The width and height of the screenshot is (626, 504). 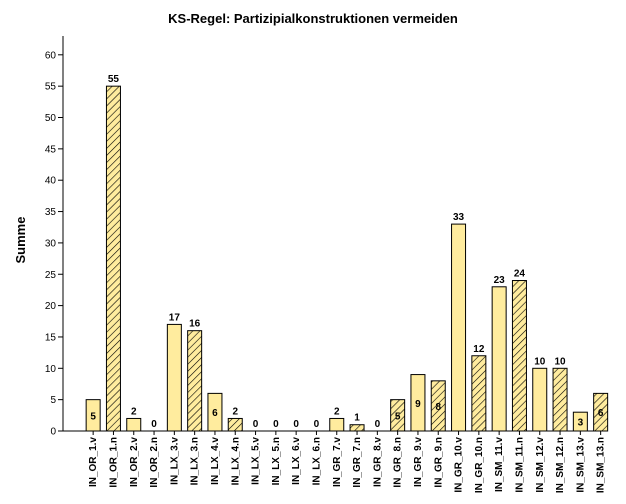 What do you see at coordinates (195, 461) in the screenshot?
I see `x-category-label: IN_LX_3.n` at bounding box center [195, 461].